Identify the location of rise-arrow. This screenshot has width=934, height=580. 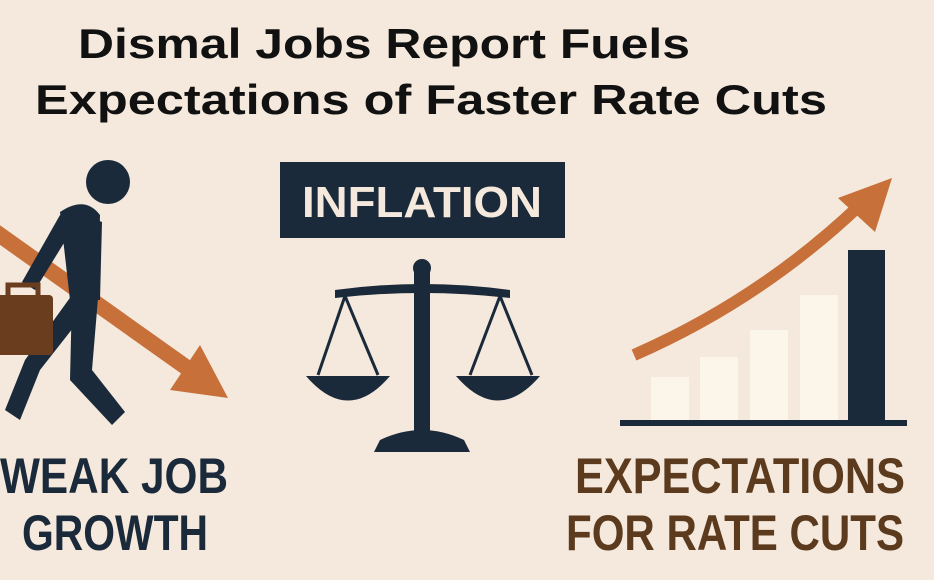
(761, 269).